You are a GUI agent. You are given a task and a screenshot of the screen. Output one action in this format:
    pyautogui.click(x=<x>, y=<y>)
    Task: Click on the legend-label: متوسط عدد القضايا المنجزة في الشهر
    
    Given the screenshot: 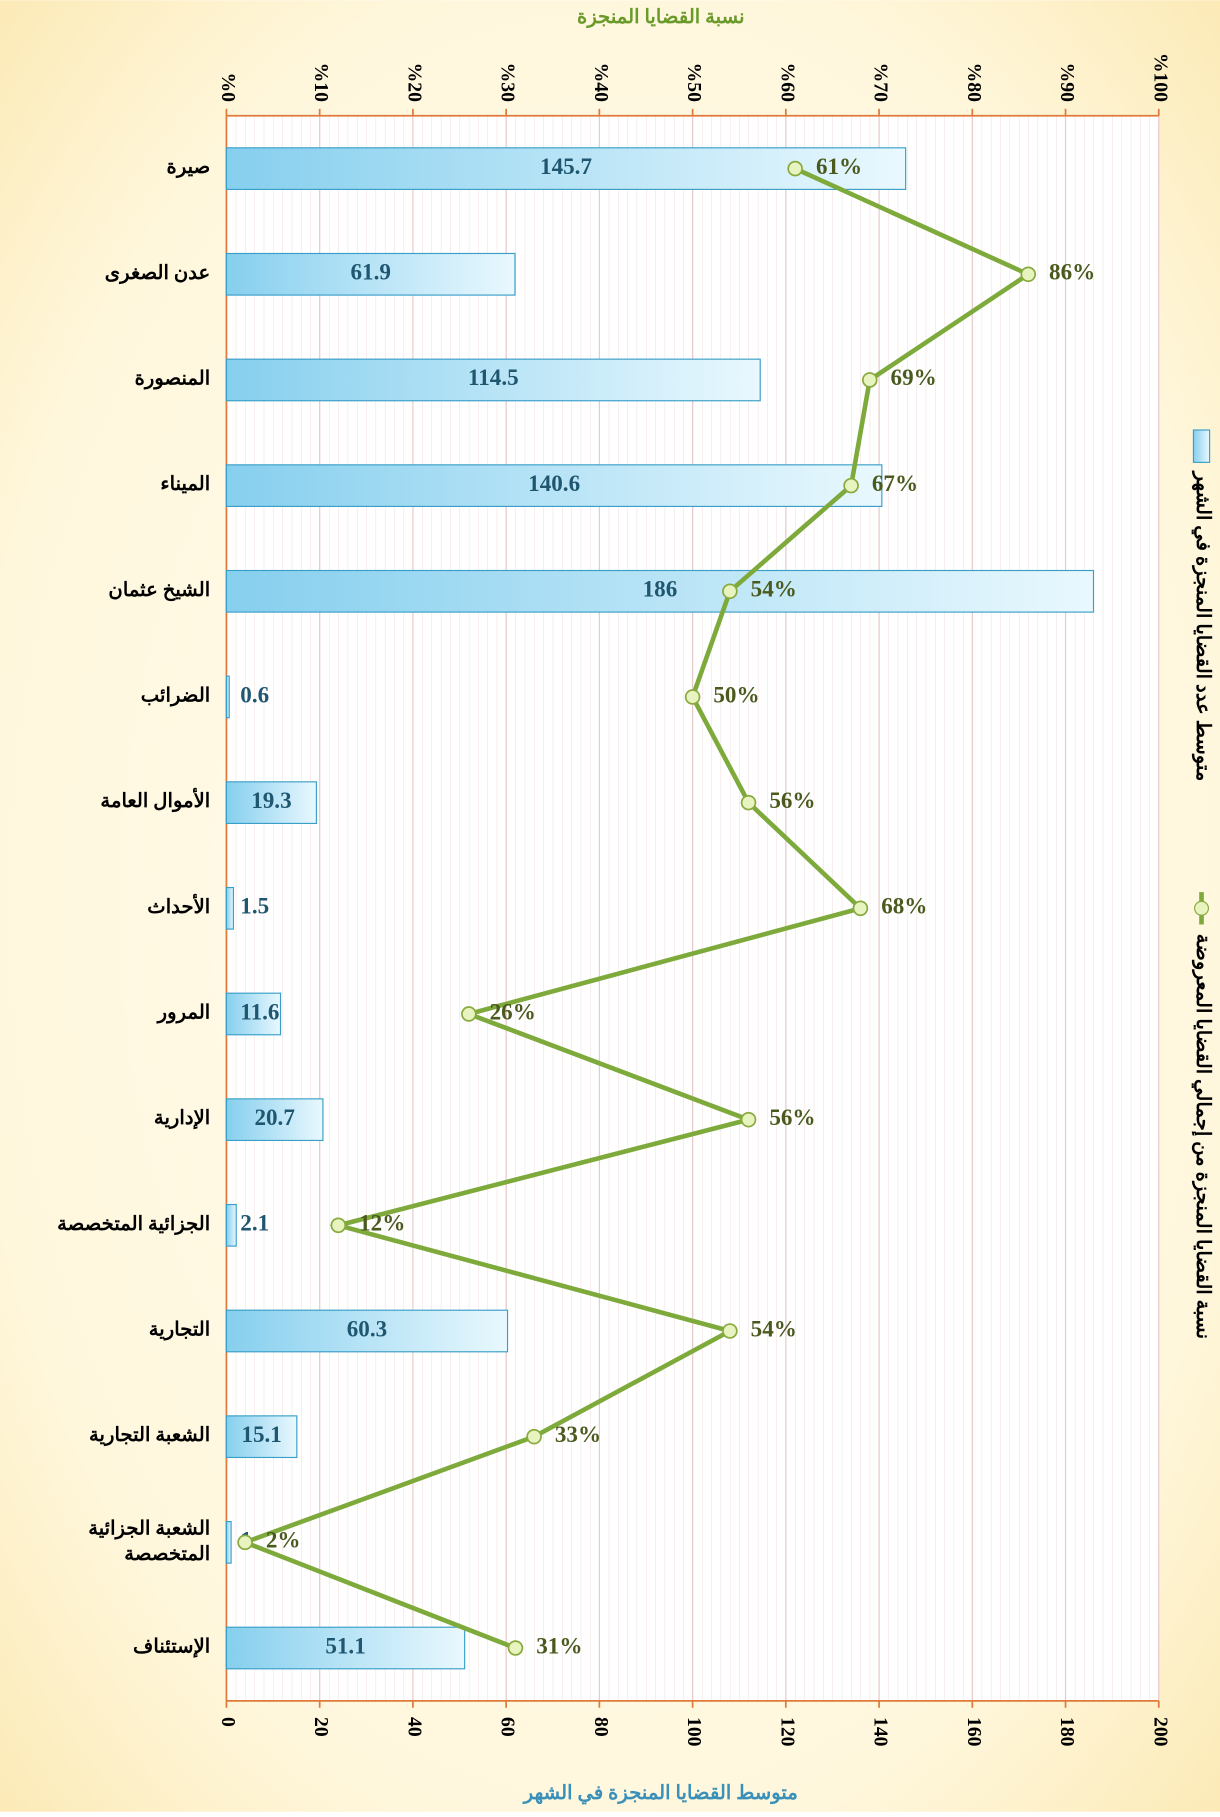 What is the action you would take?
    pyautogui.click(x=1202, y=626)
    